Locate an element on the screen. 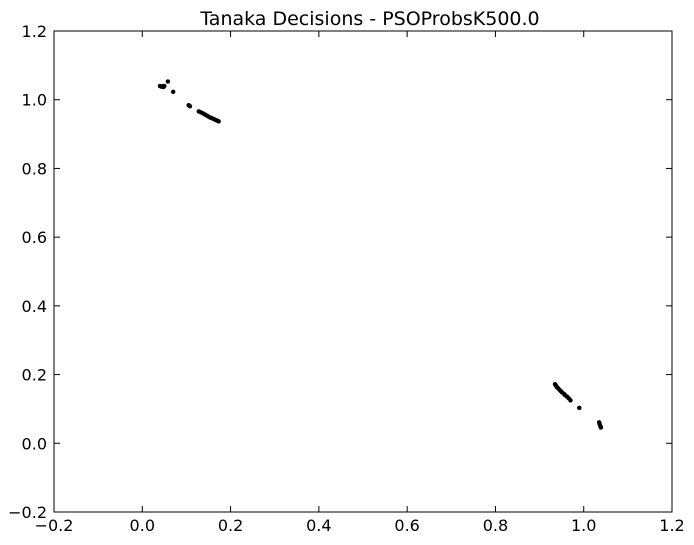 Image resolution: width=694 pixels, height=545 pixels. x-tick-label: −0.2 is located at coordinates (54, 525).